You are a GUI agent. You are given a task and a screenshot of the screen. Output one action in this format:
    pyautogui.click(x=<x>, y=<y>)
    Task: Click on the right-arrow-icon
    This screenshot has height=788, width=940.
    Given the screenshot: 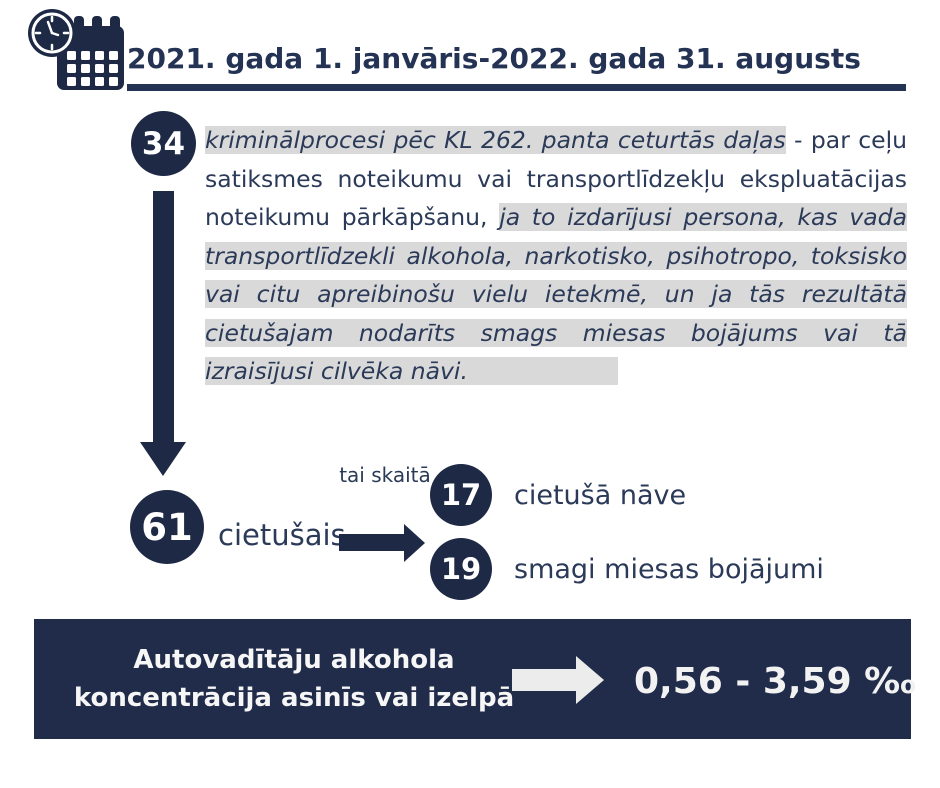 What is the action you would take?
    pyautogui.click(x=414, y=543)
    